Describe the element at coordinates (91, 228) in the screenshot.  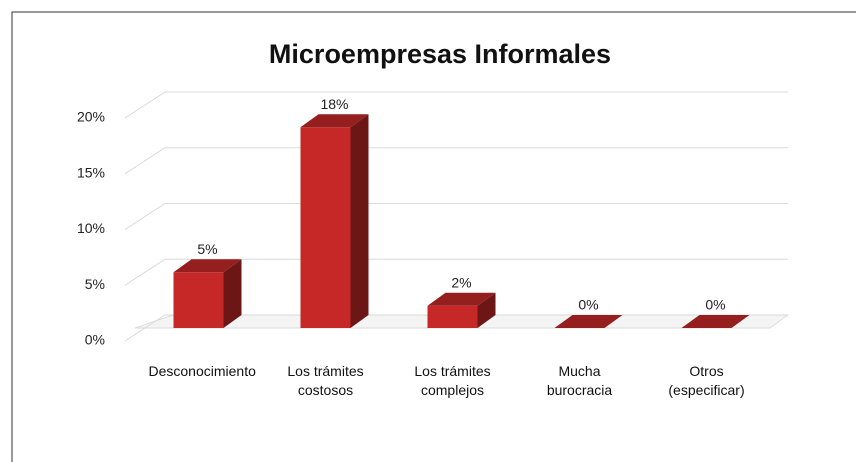
I see `y-tick-label: 10%` at that location.